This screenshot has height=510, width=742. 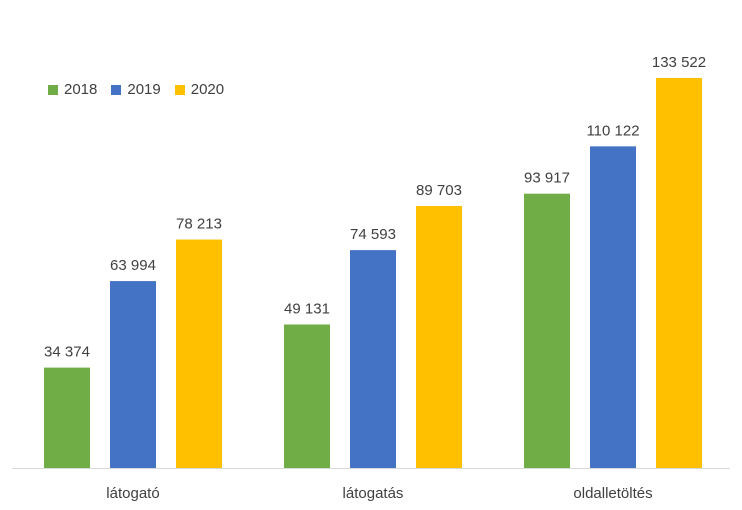 What do you see at coordinates (179, 89) in the screenshot?
I see `legend-swatch-2020` at bounding box center [179, 89].